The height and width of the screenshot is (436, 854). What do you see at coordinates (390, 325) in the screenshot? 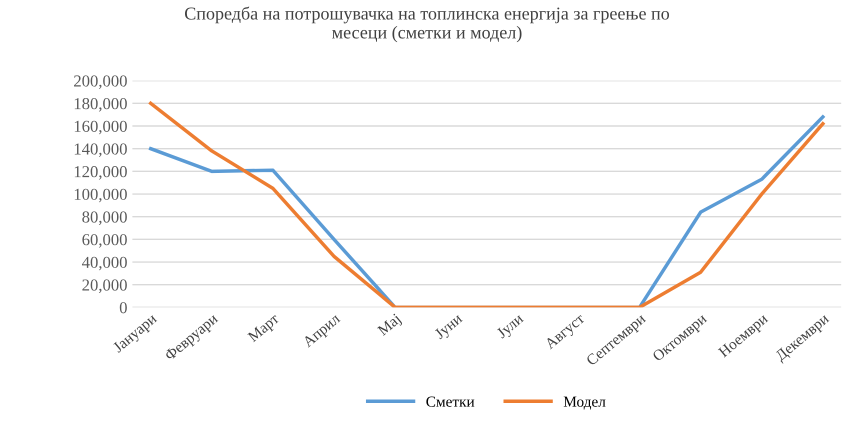
I see `x-tick-label: Мај` at bounding box center [390, 325].